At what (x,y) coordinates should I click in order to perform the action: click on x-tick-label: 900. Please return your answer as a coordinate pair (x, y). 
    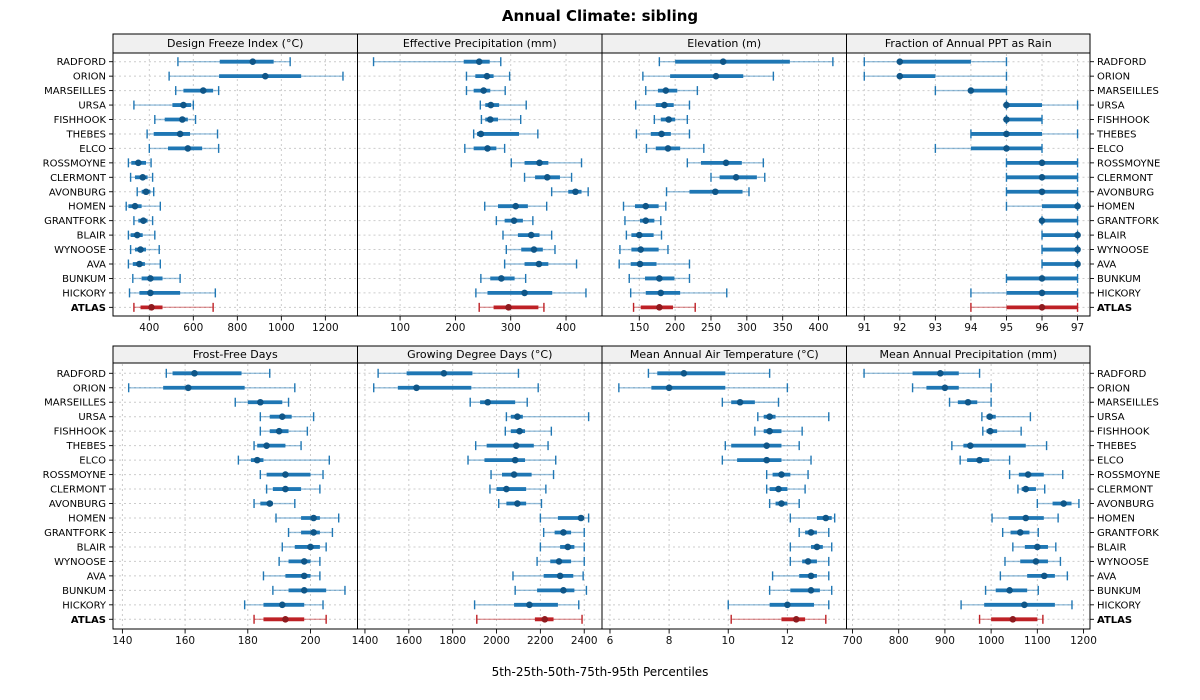
    Looking at the image, I should click on (945, 641).